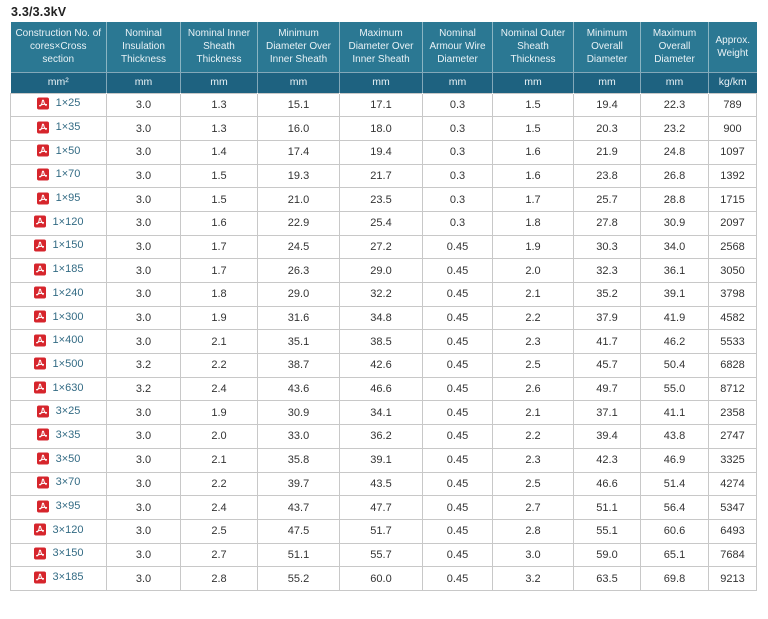 The image size is (768, 619). Describe the element at coordinates (674, 247) in the screenshot. I see `value-cell-7: 34.0` at that location.